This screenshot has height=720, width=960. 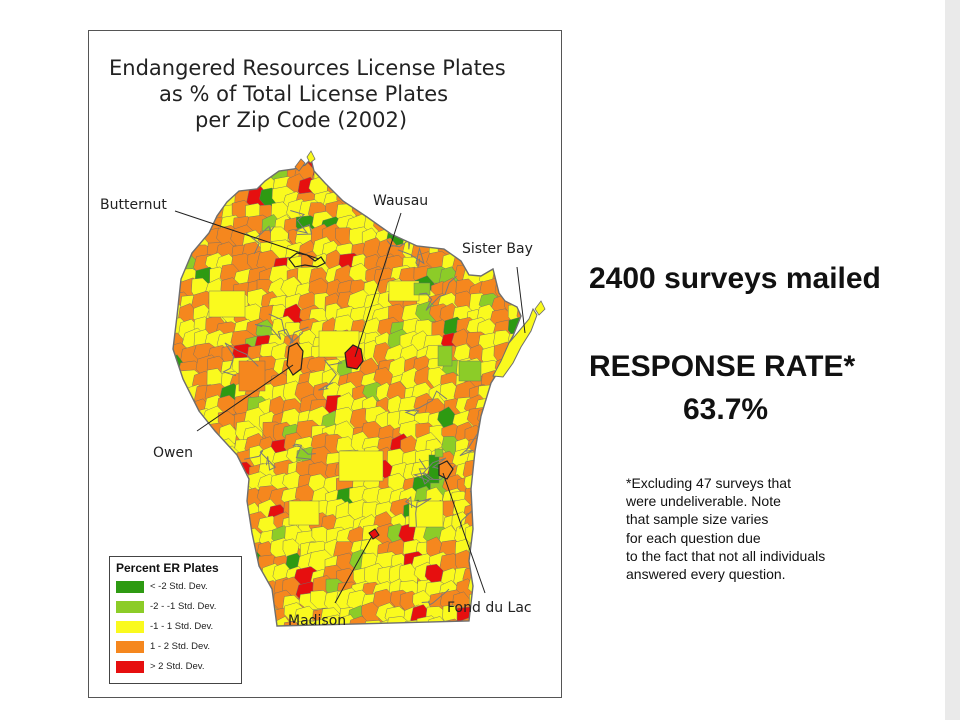 I want to click on madison-label: Madison, so click(x=317, y=621).